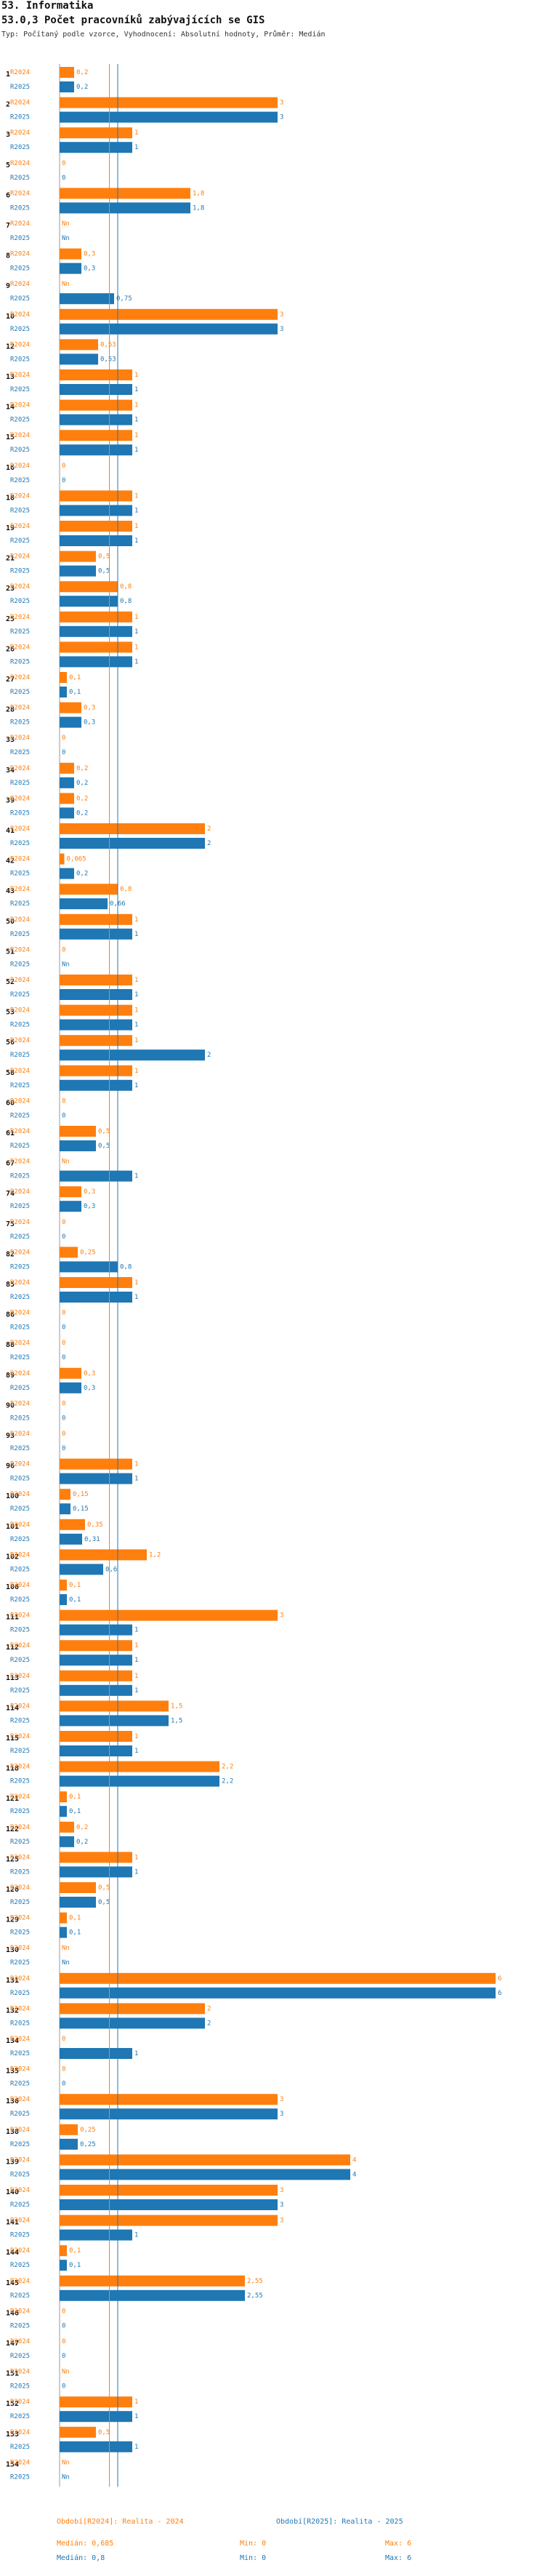 The image size is (545, 2576). I want to click on category-label: 13, so click(10, 377).